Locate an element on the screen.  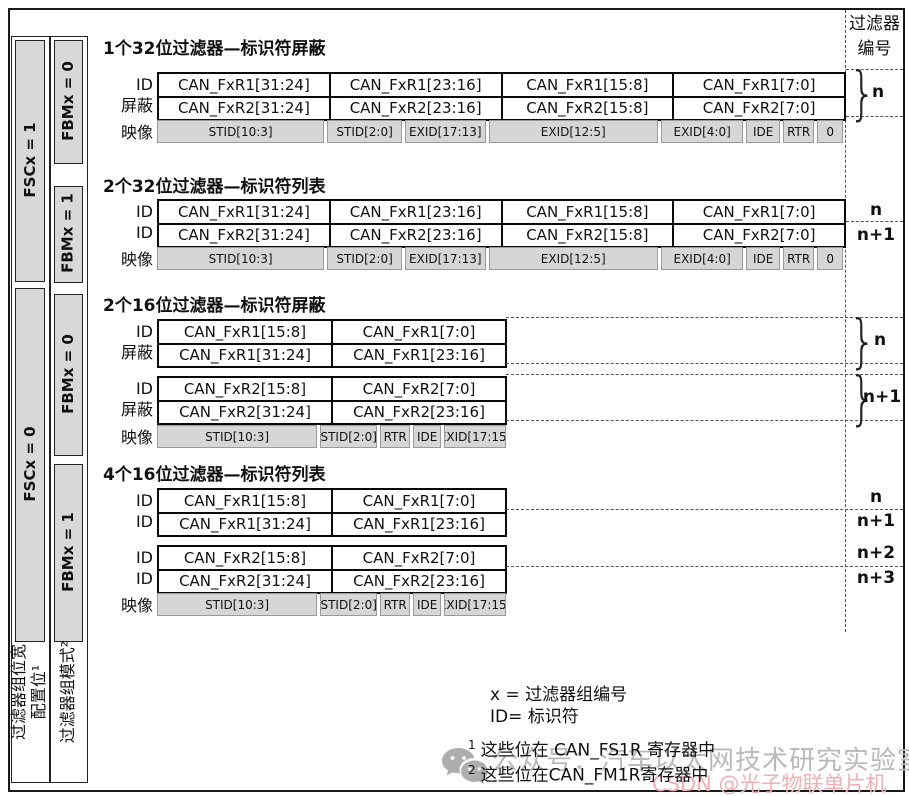
section2-row2-label: ID is located at coordinates (144, 232).